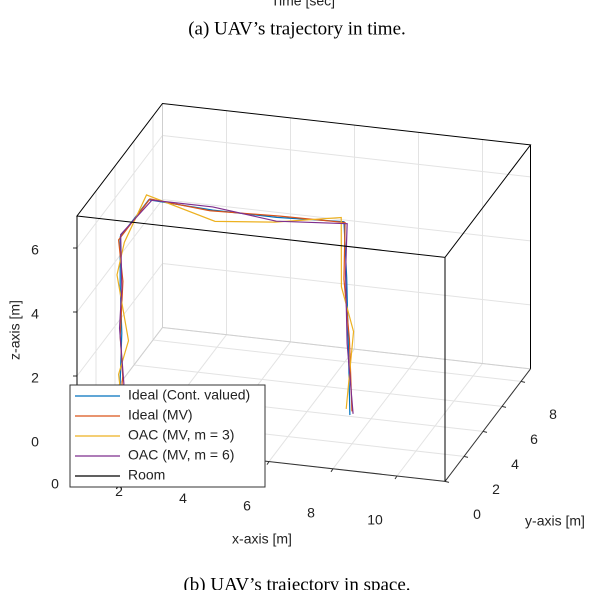 The width and height of the screenshot is (594, 590). Describe the element at coordinates (35, 250) in the screenshot. I see `z-tick-label: 6` at that location.